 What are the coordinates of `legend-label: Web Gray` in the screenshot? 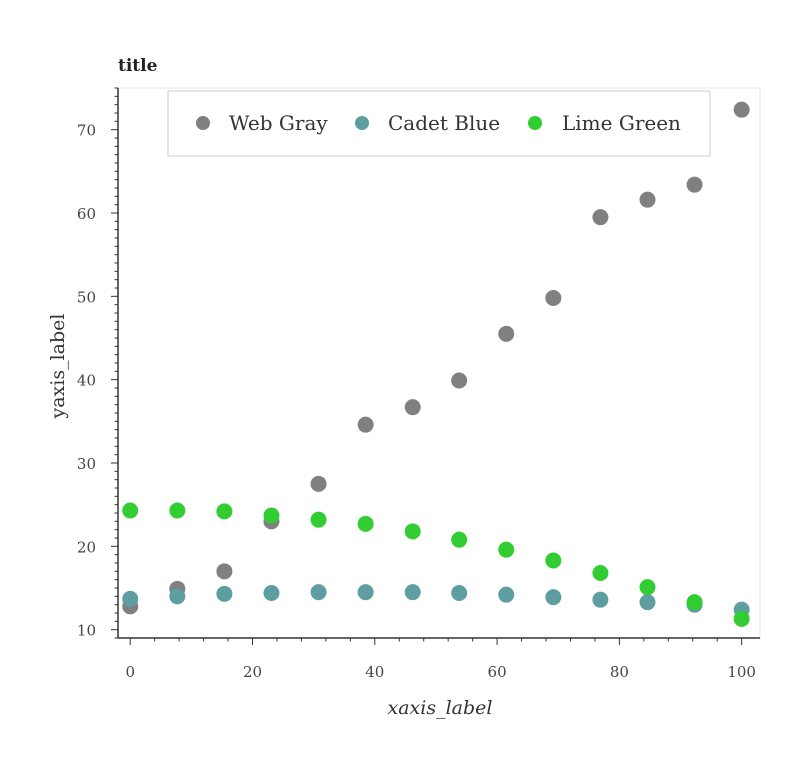 It's located at (278, 123).